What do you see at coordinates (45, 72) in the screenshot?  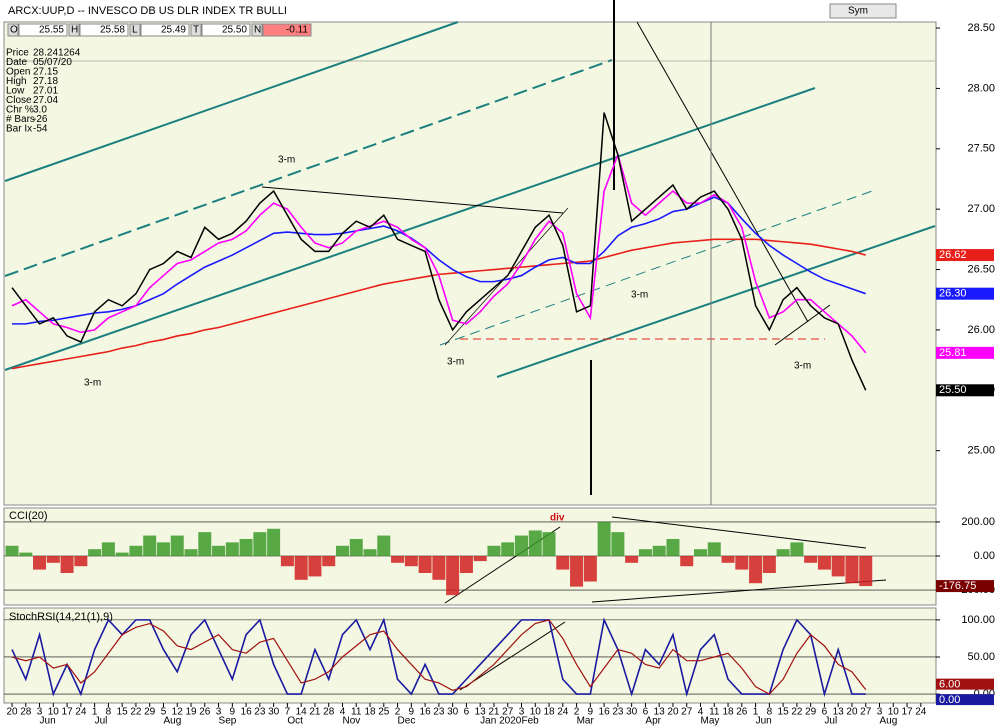 I see `info-value: 27.15` at bounding box center [45, 72].